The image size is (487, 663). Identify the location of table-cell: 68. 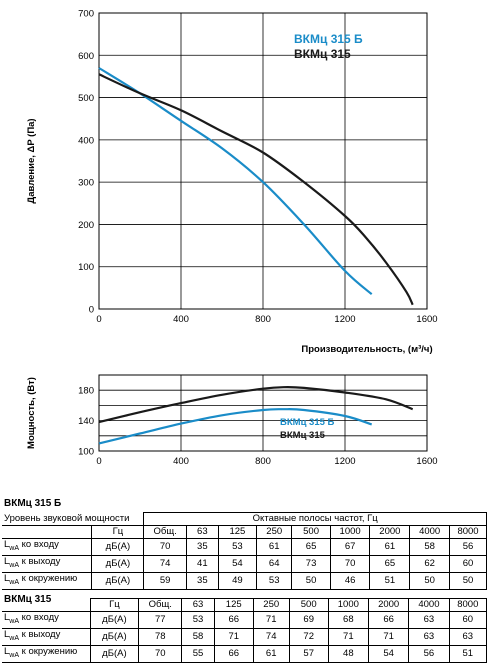
(348, 620).